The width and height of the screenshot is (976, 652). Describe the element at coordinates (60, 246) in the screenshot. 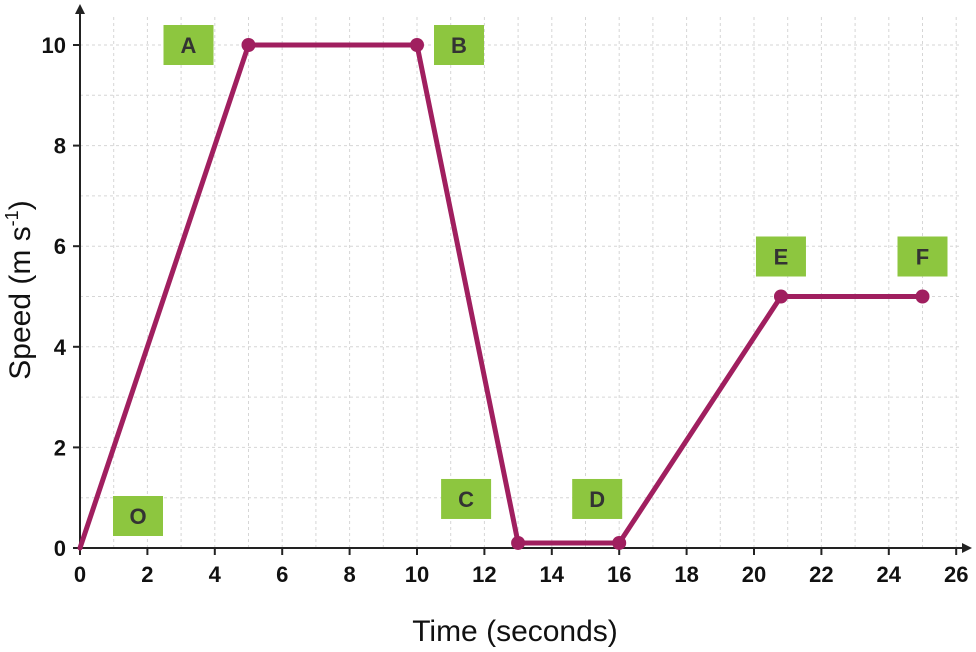

I see `y-tick-label: 6` at that location.